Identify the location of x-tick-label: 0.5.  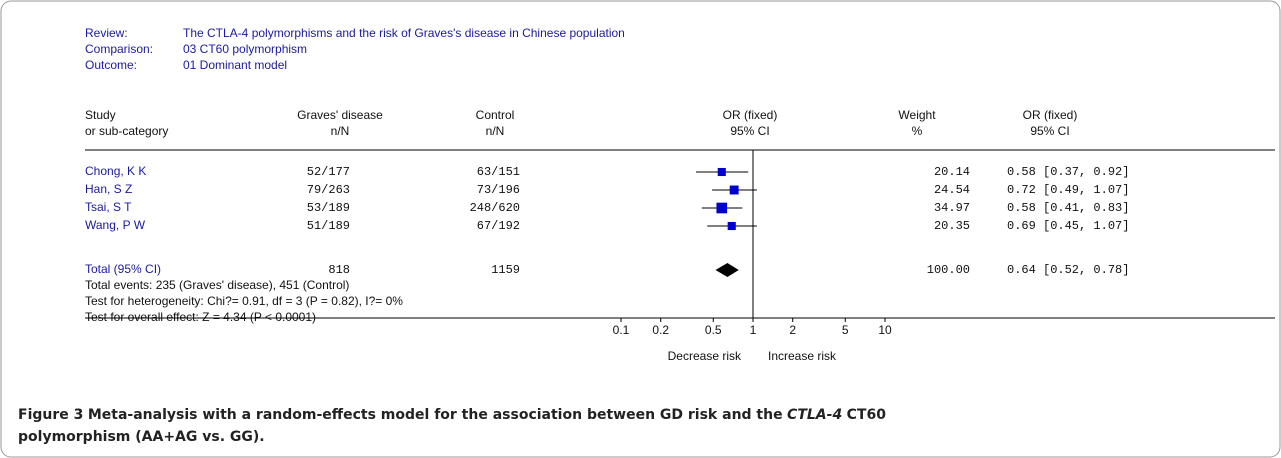
(713, 330).